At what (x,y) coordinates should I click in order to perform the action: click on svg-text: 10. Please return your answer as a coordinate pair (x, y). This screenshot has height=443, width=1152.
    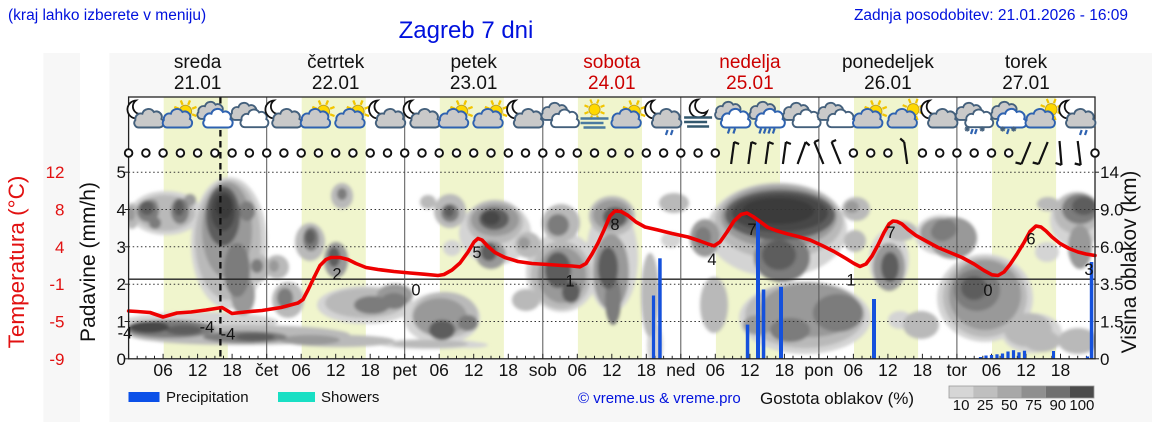
    Looking at the image, I should click on (961, 405).